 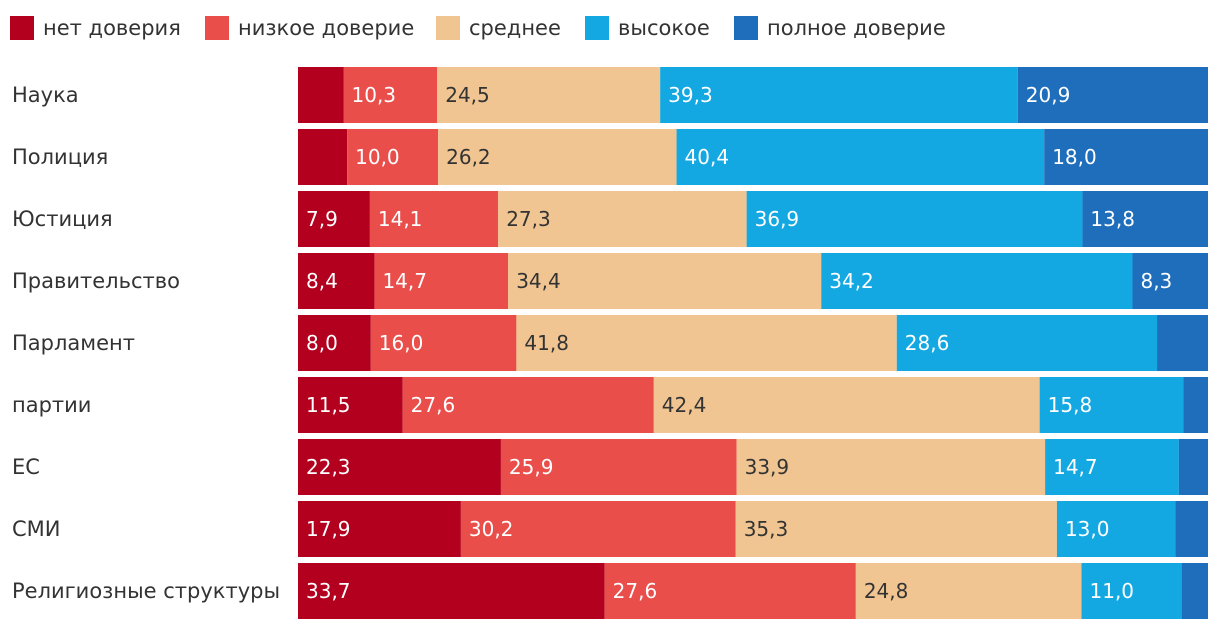 I want to click on data-label: 40,4, so click(x=707, y=157).